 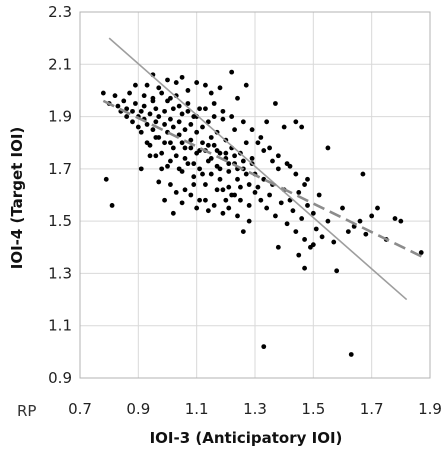 I want to click on x-tick-label: 0.7, so click(x=80, y=409).